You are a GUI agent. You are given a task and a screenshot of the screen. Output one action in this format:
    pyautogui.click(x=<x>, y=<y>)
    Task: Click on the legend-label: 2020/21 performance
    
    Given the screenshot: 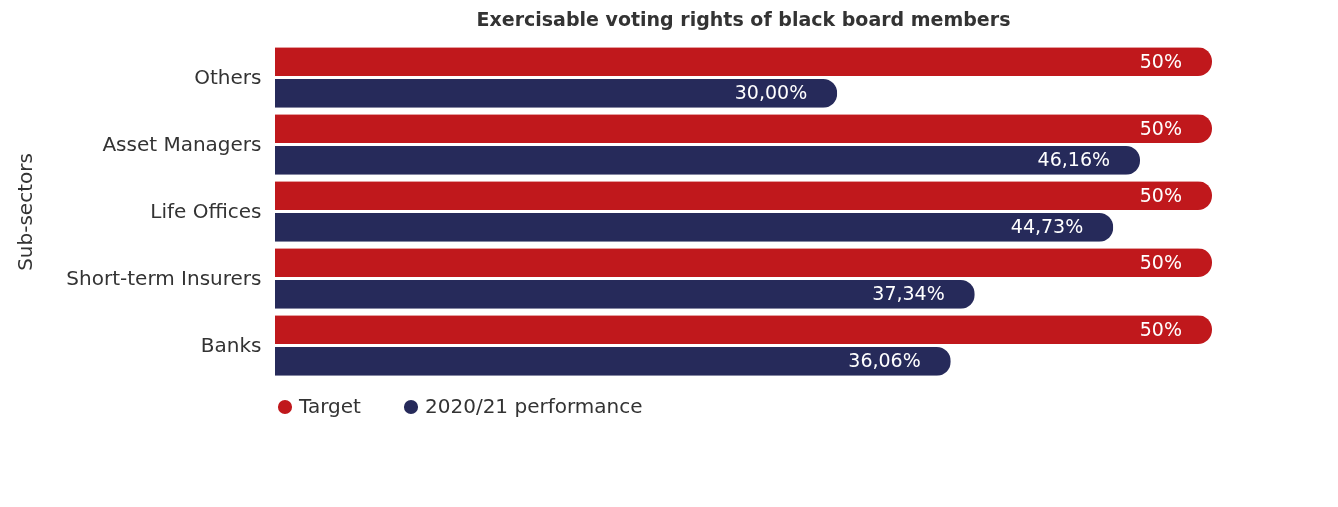 What is the action you would take?
    pyautogui.click(x=534, y=406)
    